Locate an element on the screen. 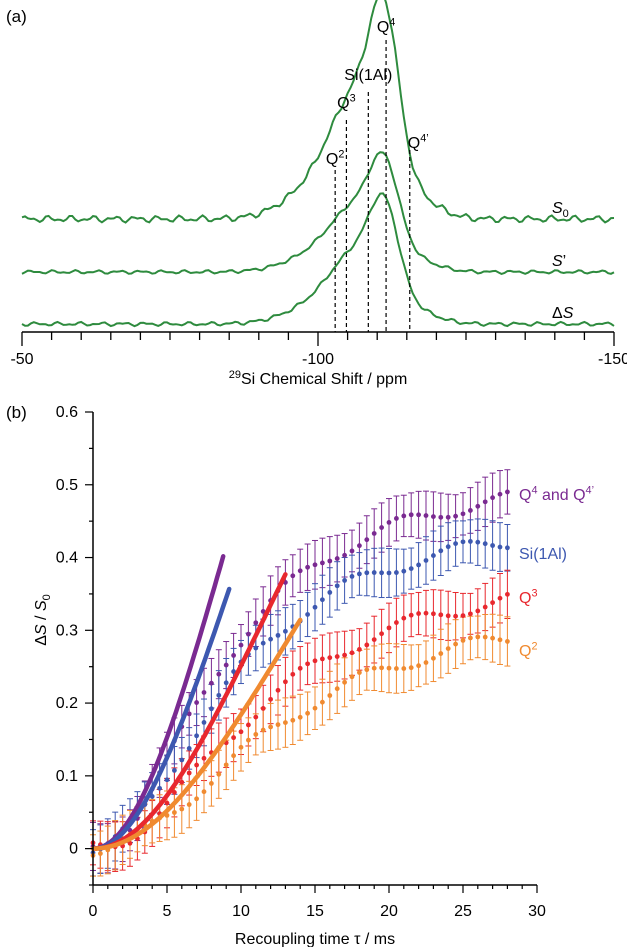 The image size is (627, 952). x-tick-label: 5 is located at coordinates (167, 911).